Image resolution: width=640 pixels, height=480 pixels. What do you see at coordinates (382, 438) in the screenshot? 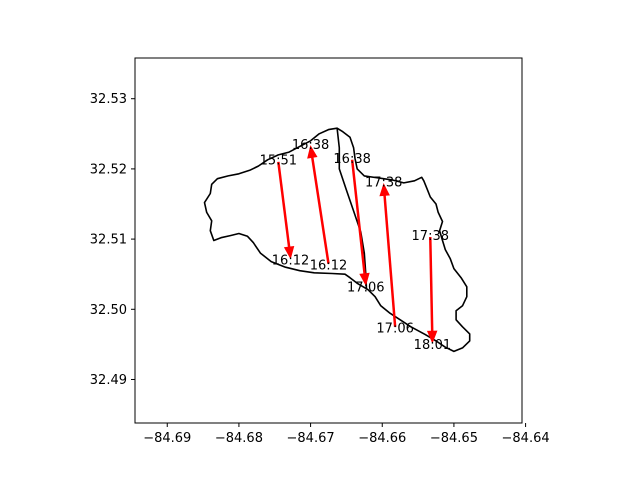
I see `x-tick-label: −84.66` at bounding box center [382, 438].